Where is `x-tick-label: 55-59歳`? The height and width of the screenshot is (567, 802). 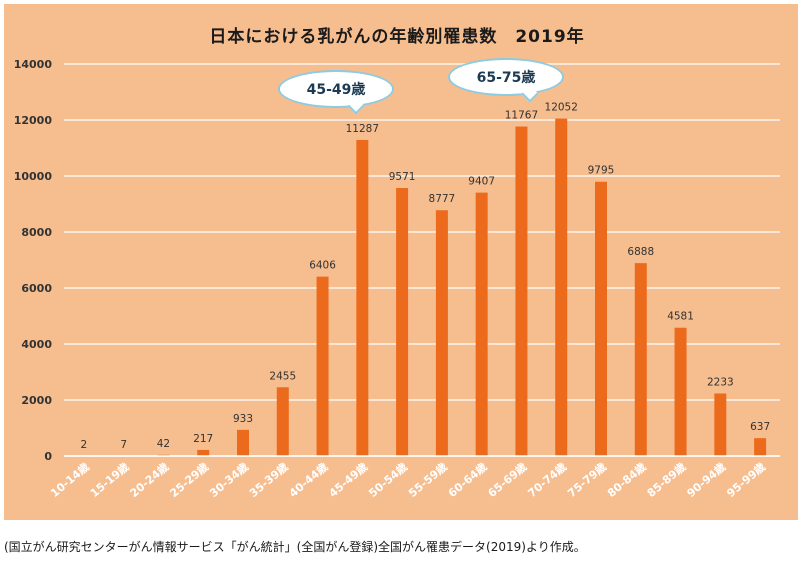
x-tick-label: 55-59歳 is located at coordinates (427, 480).